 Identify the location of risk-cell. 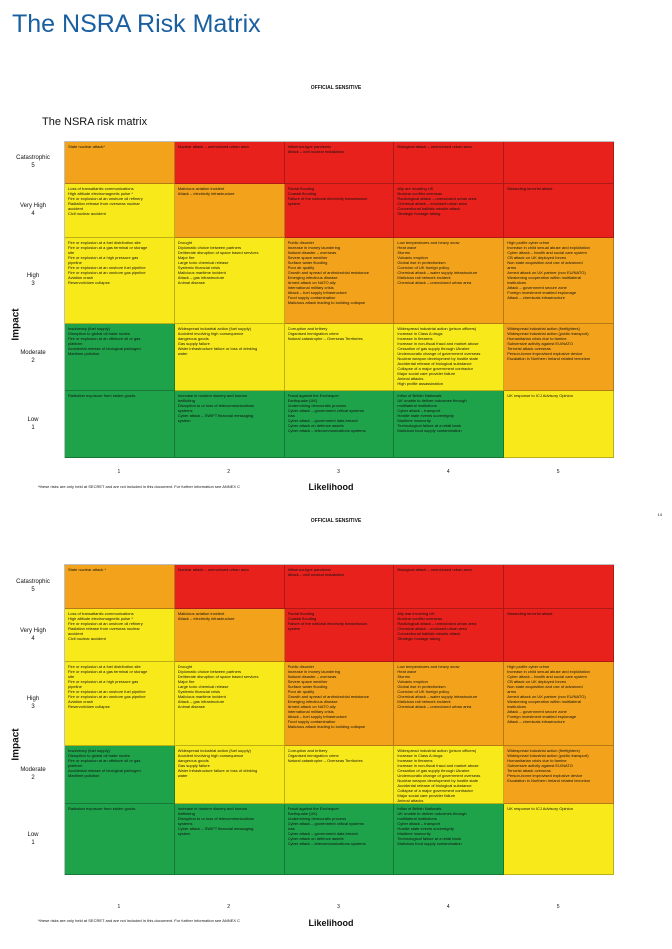
(559, 163).